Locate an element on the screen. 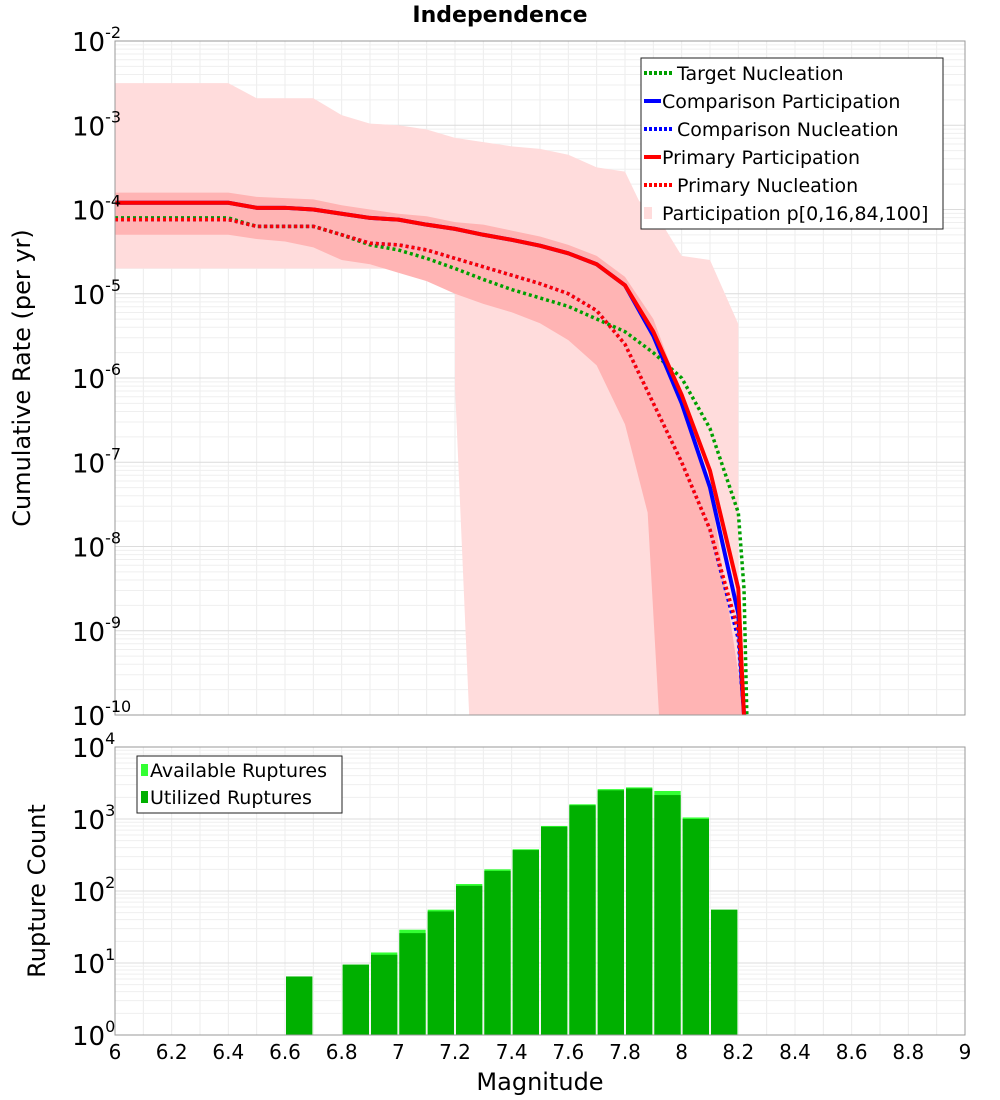 Image resolution: width=1000 pixels, height=1100 pixels. bottom-y-tick-label: 10⁰ is located at coordinates (93, 1034).